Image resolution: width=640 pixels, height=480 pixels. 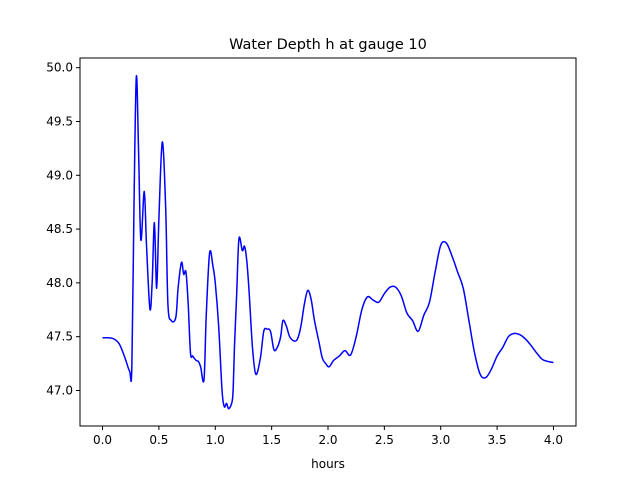 I want to click on x-axis-ticks: 0.0 0.5 1.0 1.5 2.0 2.5 3.0 3.5 4.0, so click(x=328, y=436).